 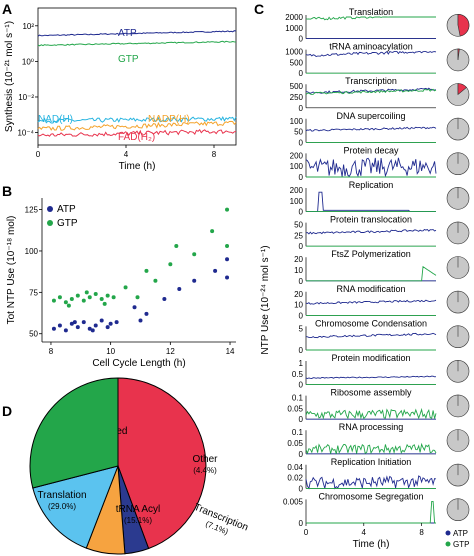 What do you see at coordinates (371, 220) in the screenshot?
I see `panel-c-row-title: Protein translocation` at bounding box center [371, 220].